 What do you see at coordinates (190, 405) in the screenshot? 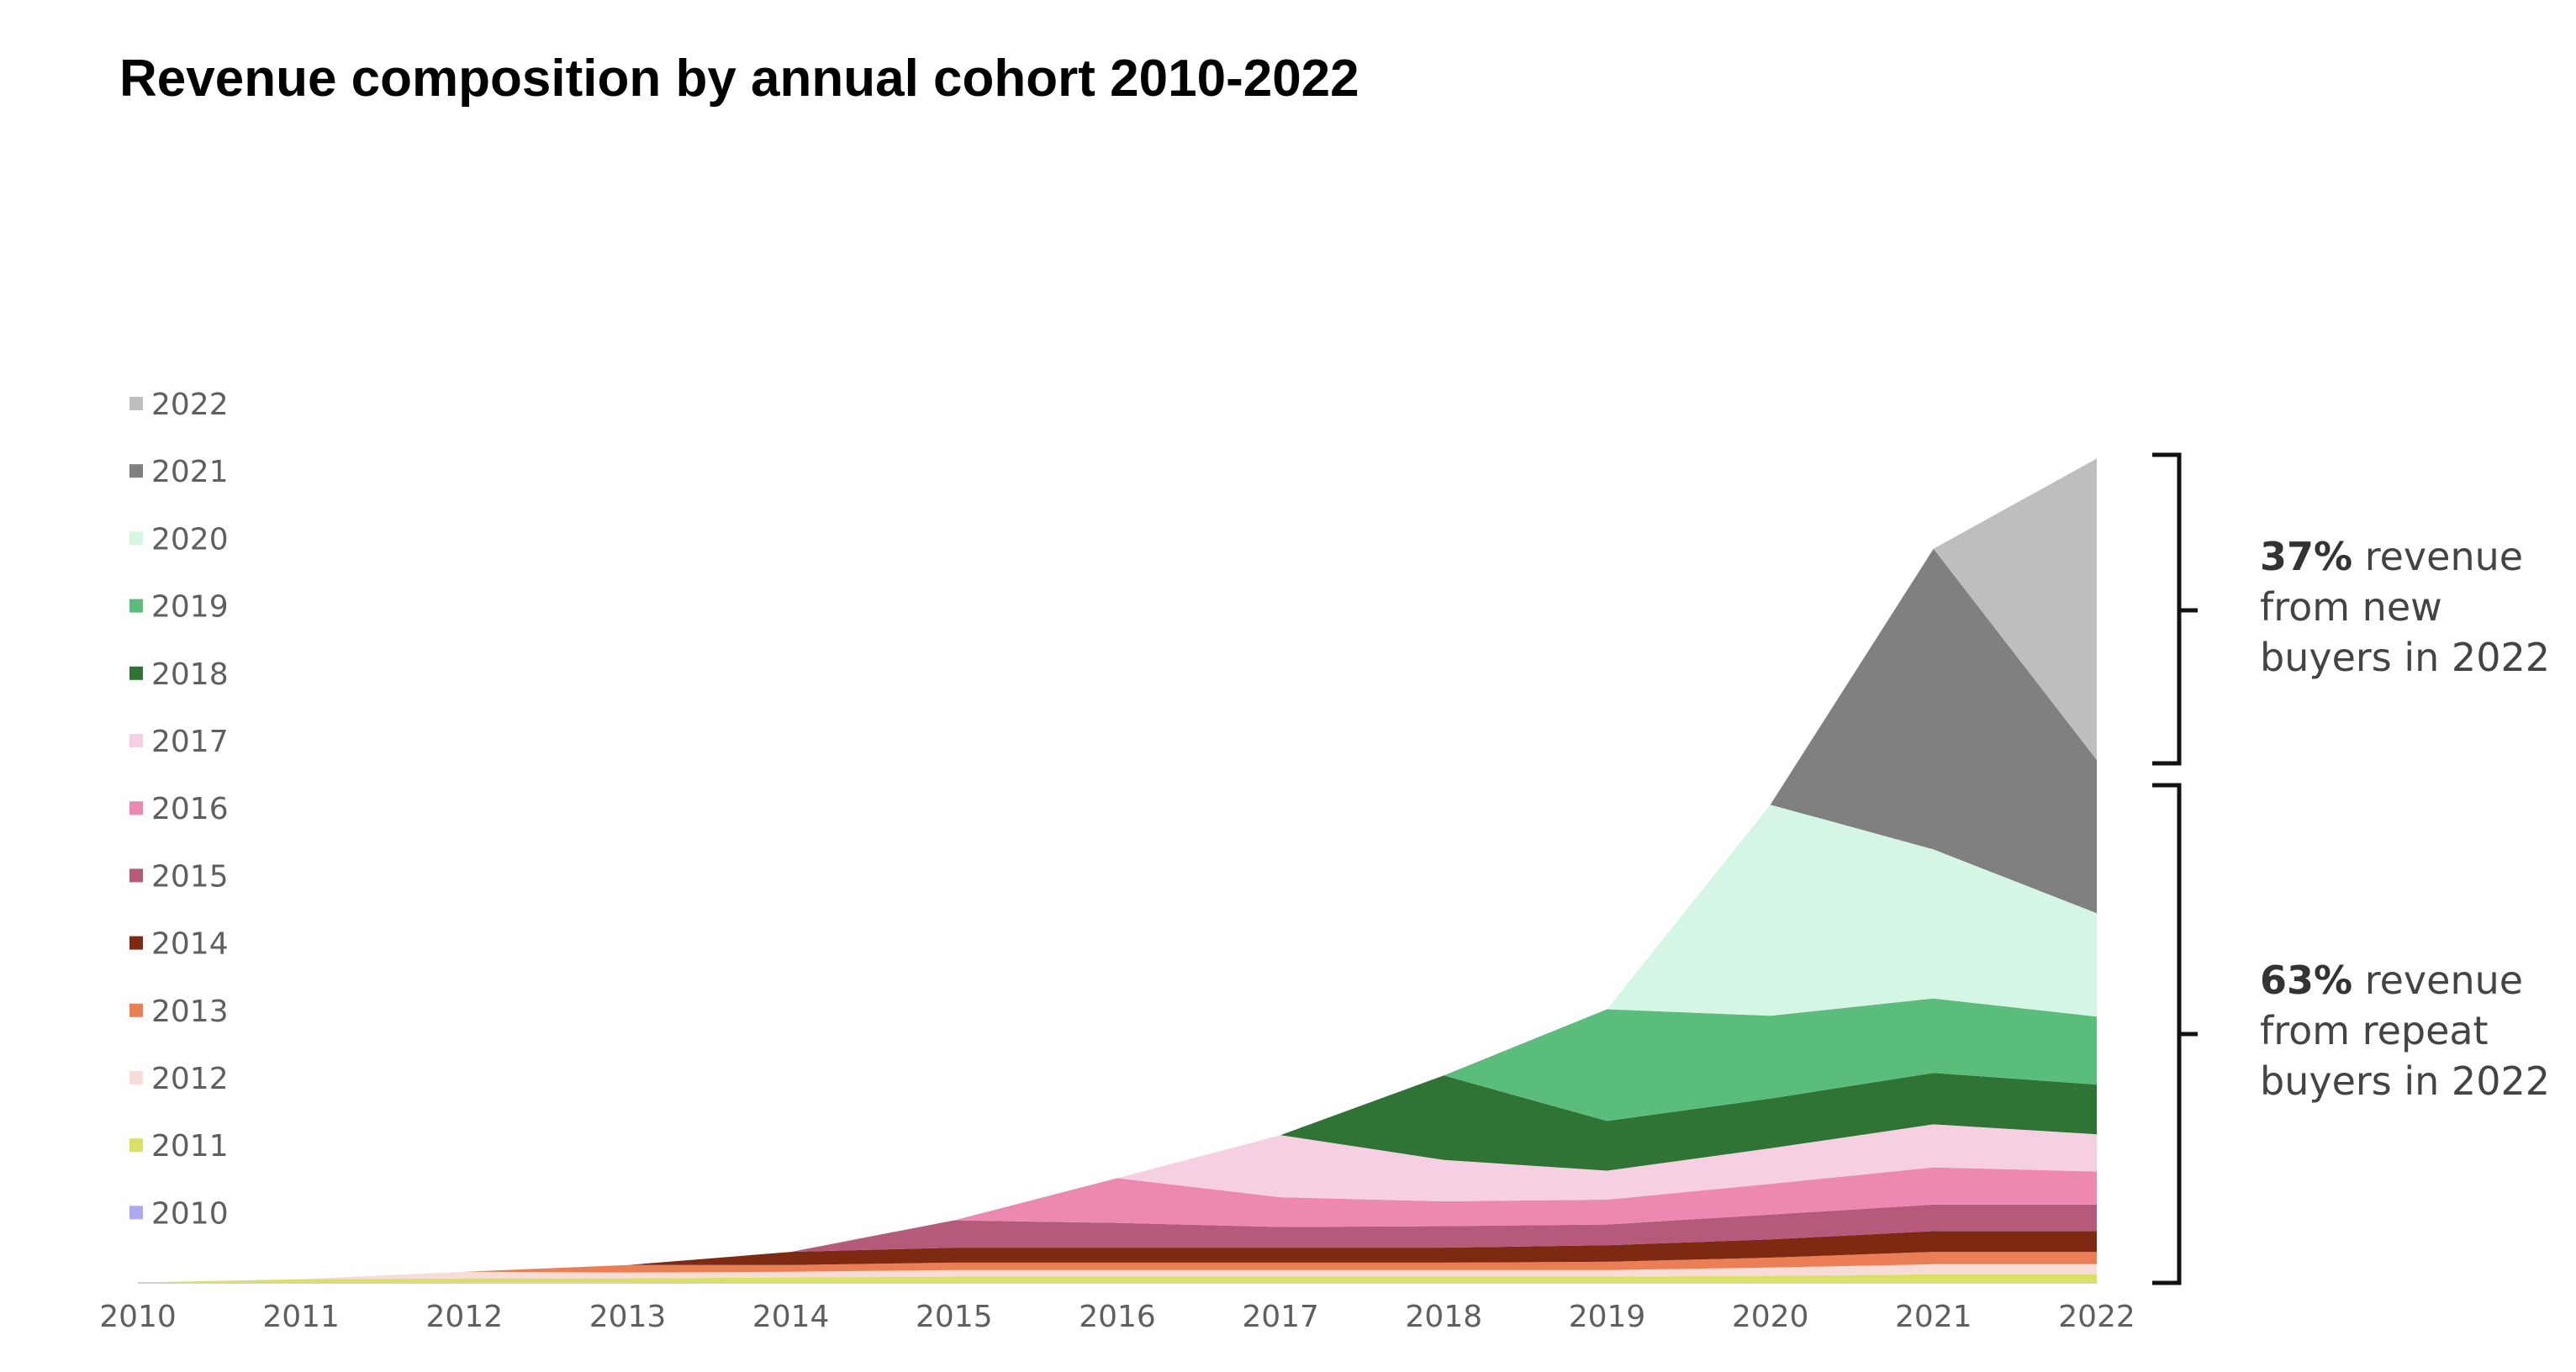
I see `legend-label-2022: 2022` at bounding box center [190, 405].